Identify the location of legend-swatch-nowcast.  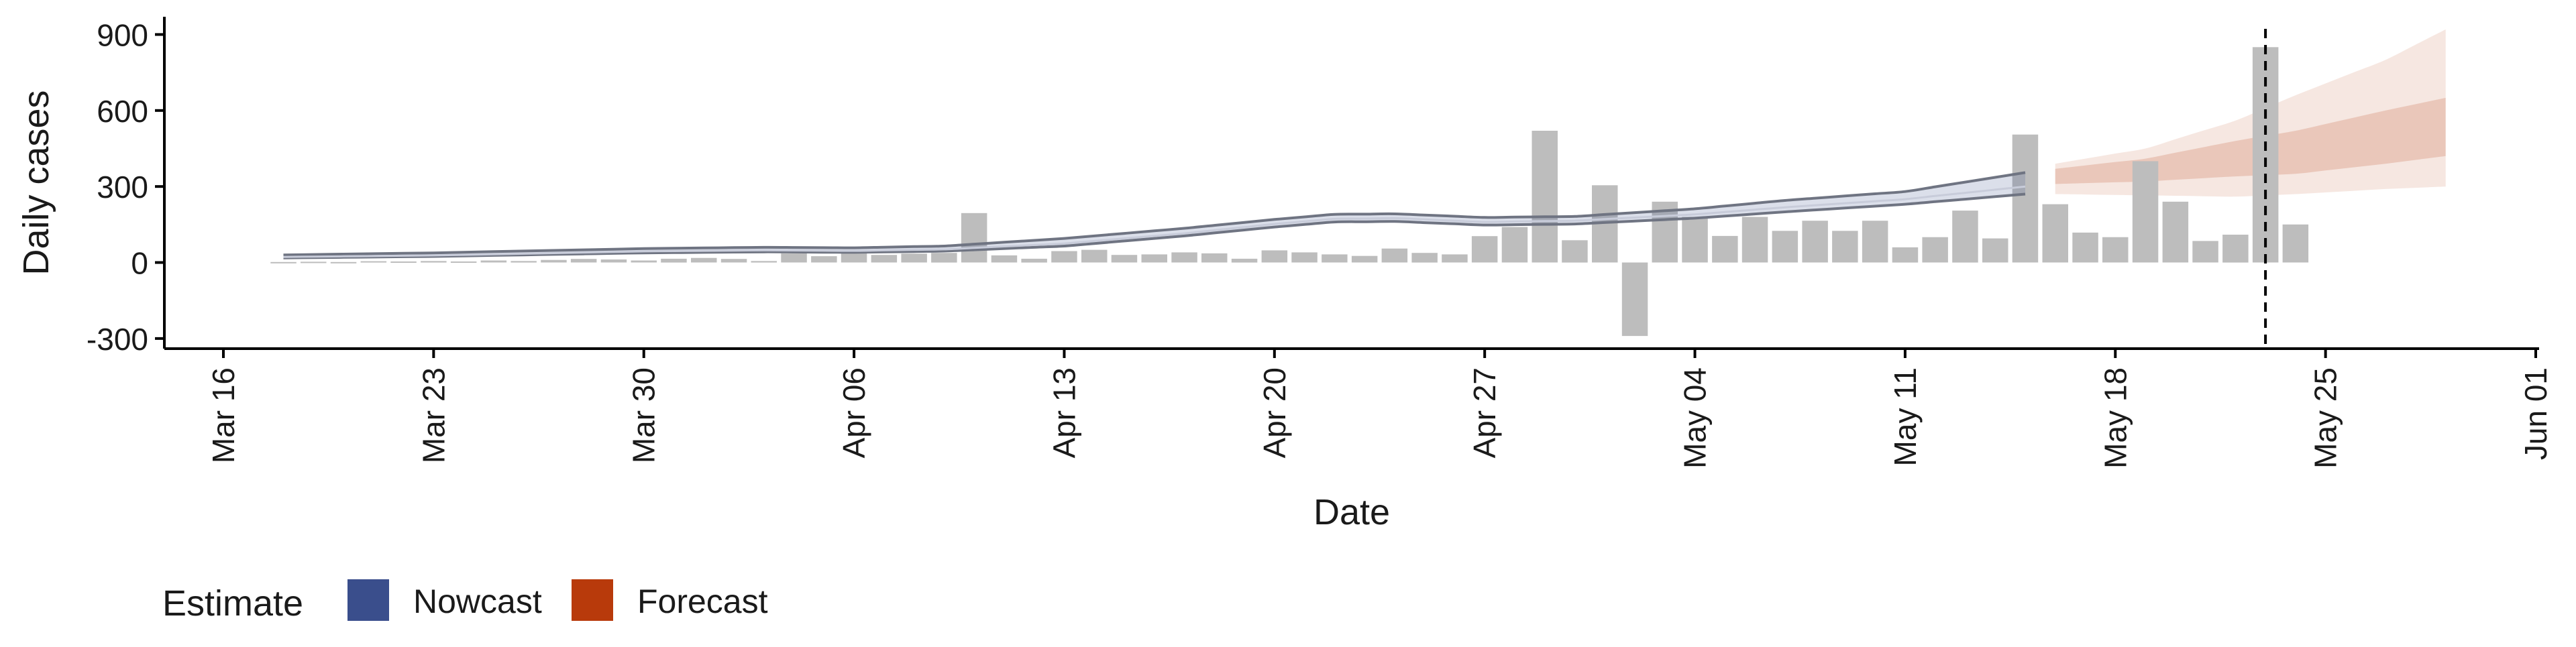
(368, 600).